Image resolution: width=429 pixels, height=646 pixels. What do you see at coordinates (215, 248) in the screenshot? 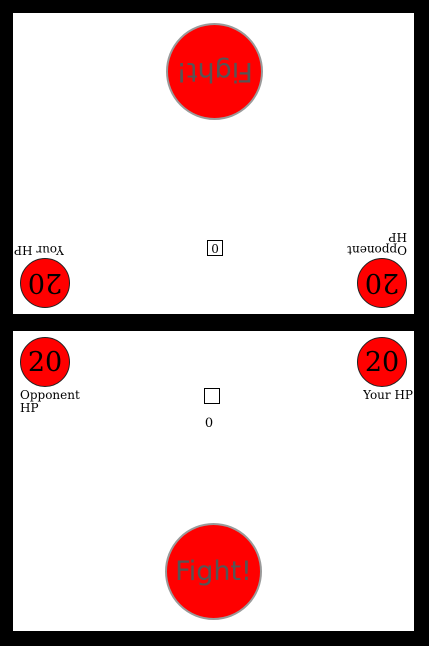
I see `top-counter-box: 0` at bounding box center [215, 248].